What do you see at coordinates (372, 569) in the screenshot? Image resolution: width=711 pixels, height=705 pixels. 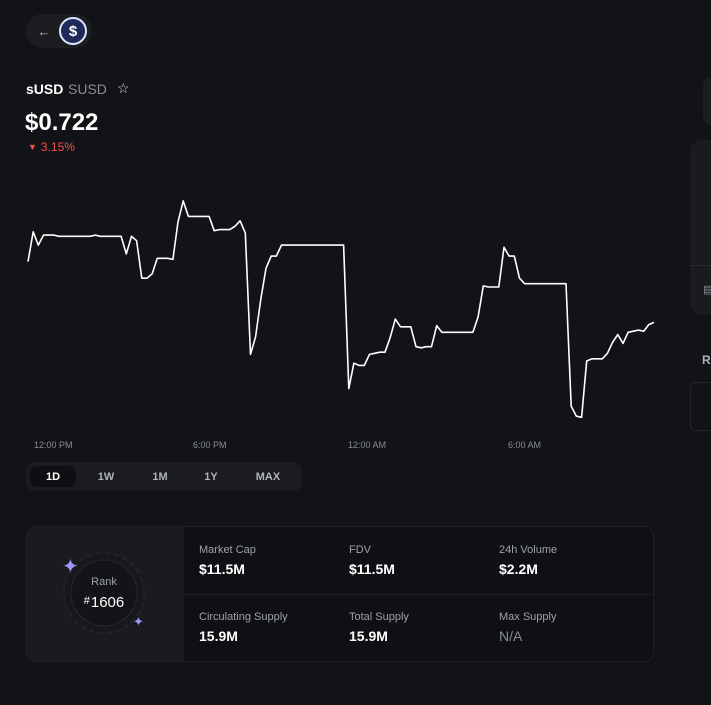 I see `fdv-value: $11.5M` at bounding box center [372, 569].